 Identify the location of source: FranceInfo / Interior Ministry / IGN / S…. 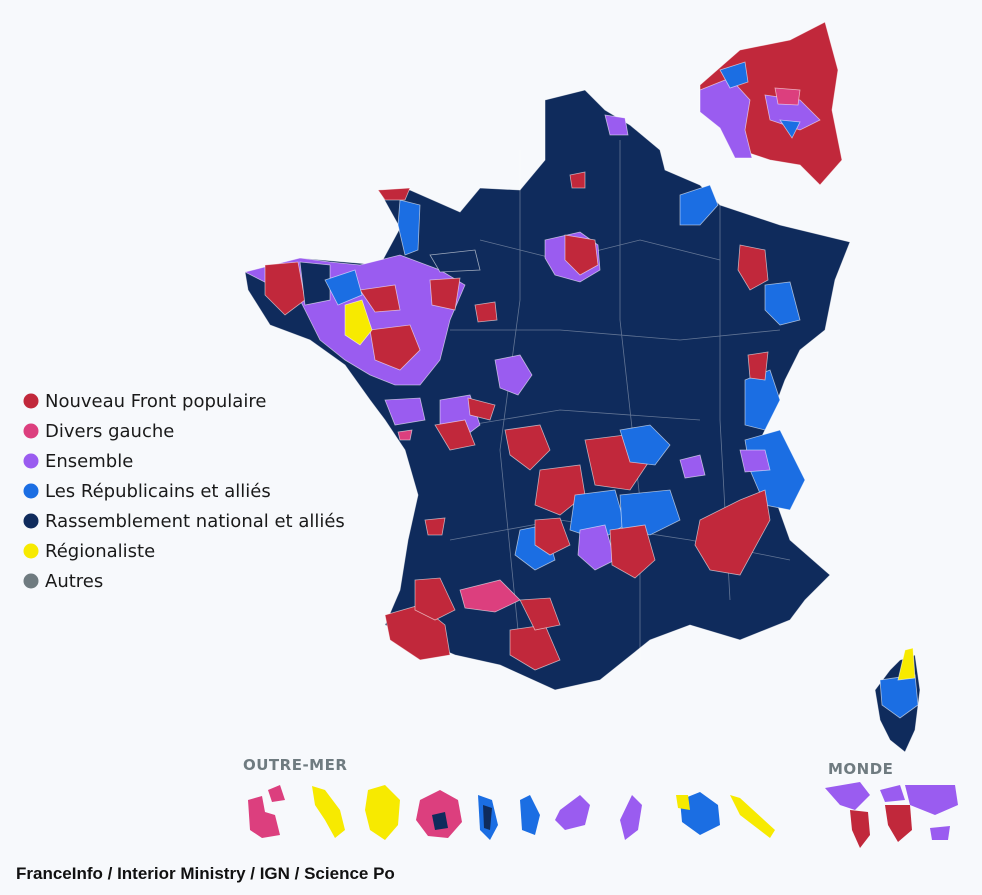
(205, 873).